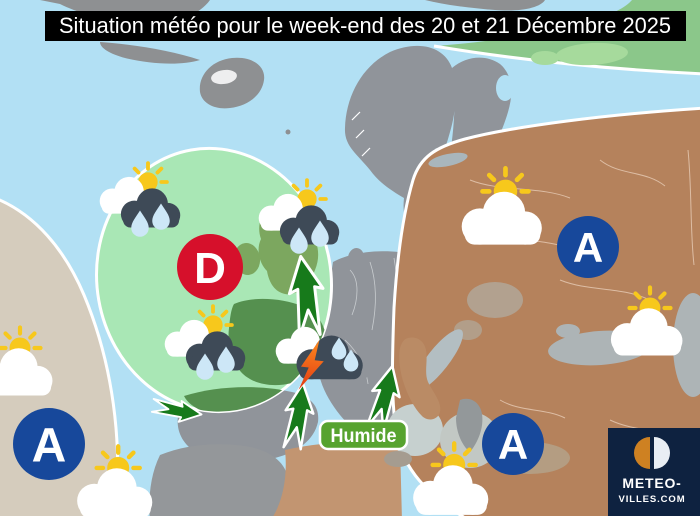 The height and width of the screenshot is (516, 700). What do you see at coordinates (219, 480) in the screenshot?
I see `morocco-landmass` at bounding box center [219, 480].